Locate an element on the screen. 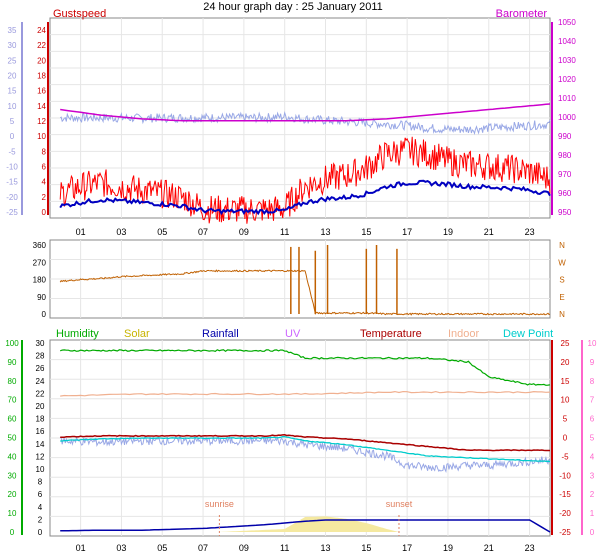  y-tick-direction: 360 is located at coordinates (40, 245).